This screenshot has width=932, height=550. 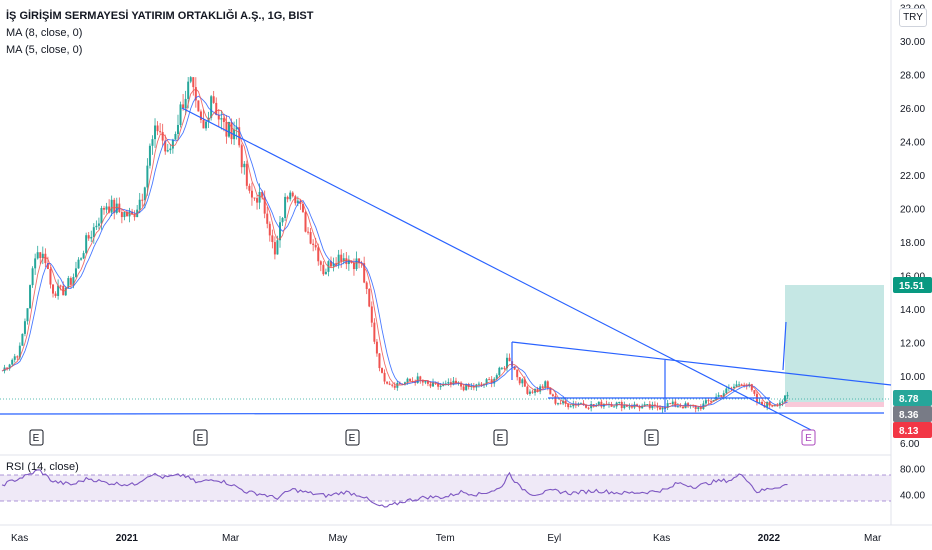 I want to click on rsi-legend: RSI (14, close), so click(x=42, y=467).